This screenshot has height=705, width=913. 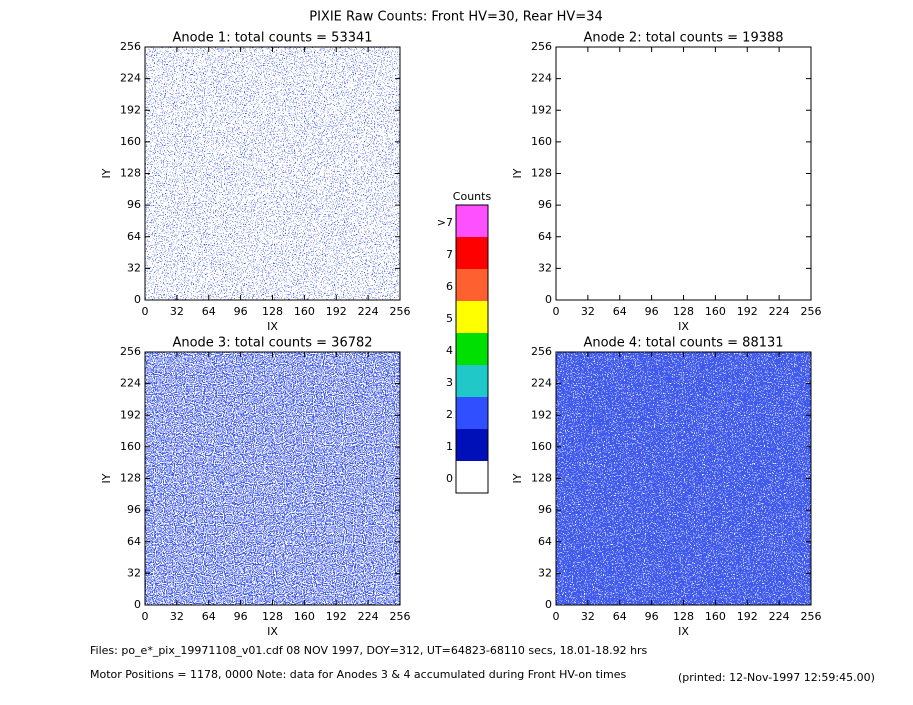 I want to click on colorbar-label: 0, so click(x=449, y=478).